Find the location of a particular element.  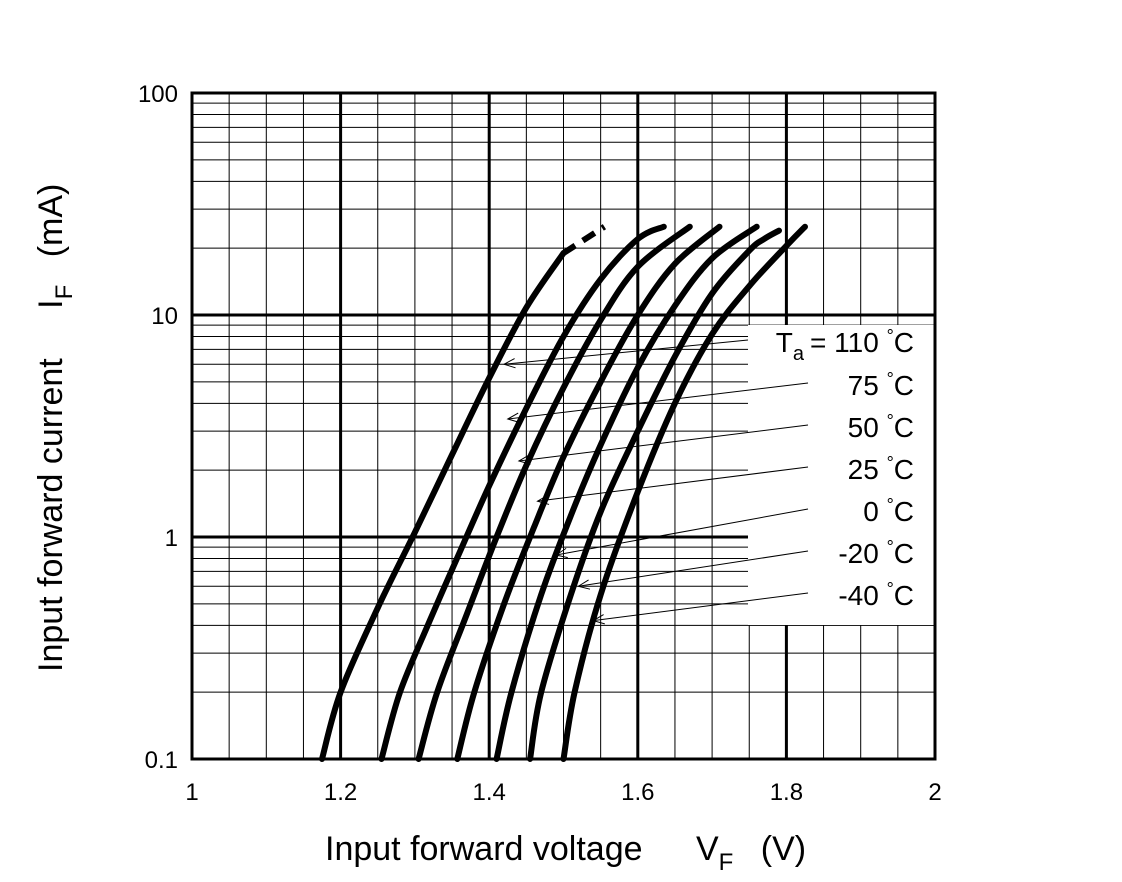

legend-label: -40 °C is located at coordinates (876, 595).